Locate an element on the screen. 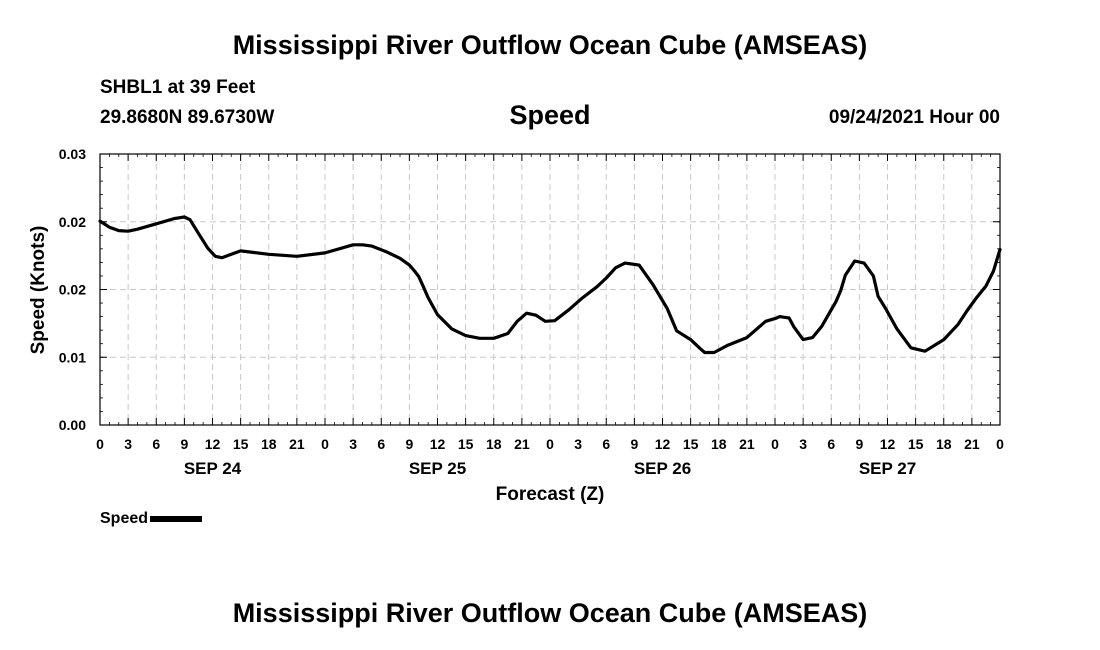 The image size is (1100, 650). legend-swatch is located at coordinates (176, 519).